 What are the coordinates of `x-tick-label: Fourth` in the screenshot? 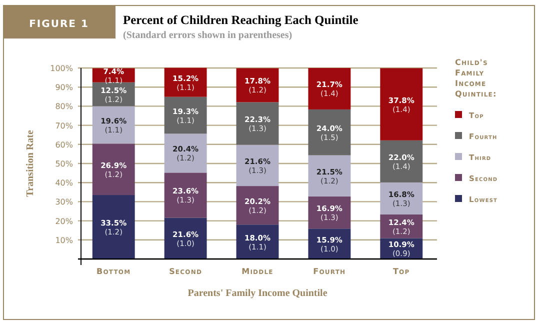 It's located at (329, 271).